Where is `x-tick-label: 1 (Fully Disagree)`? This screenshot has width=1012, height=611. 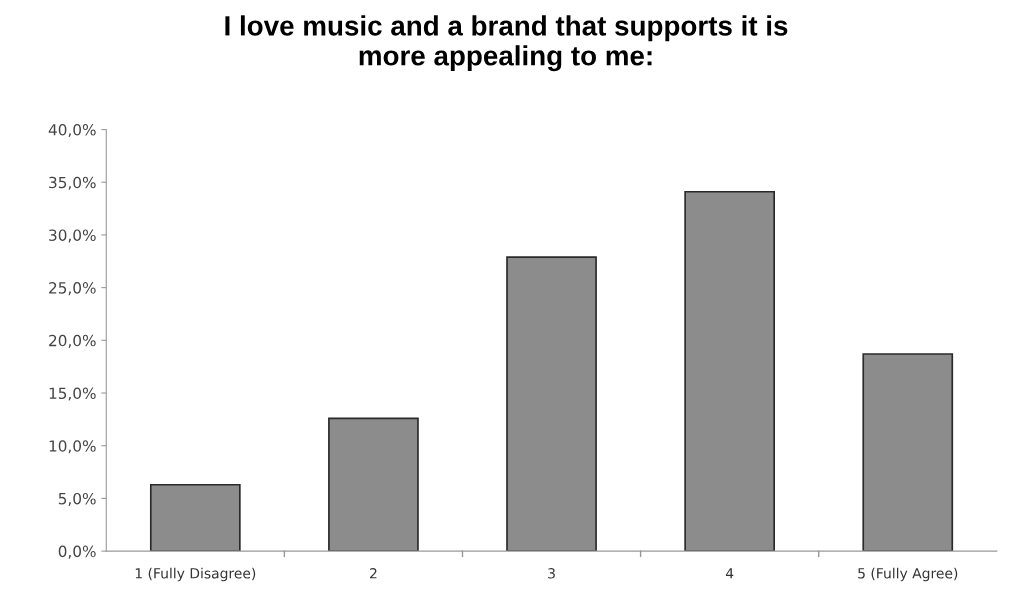 x-tick-label: 1 (Fully Disagree) is located at coordinates (195, 574).